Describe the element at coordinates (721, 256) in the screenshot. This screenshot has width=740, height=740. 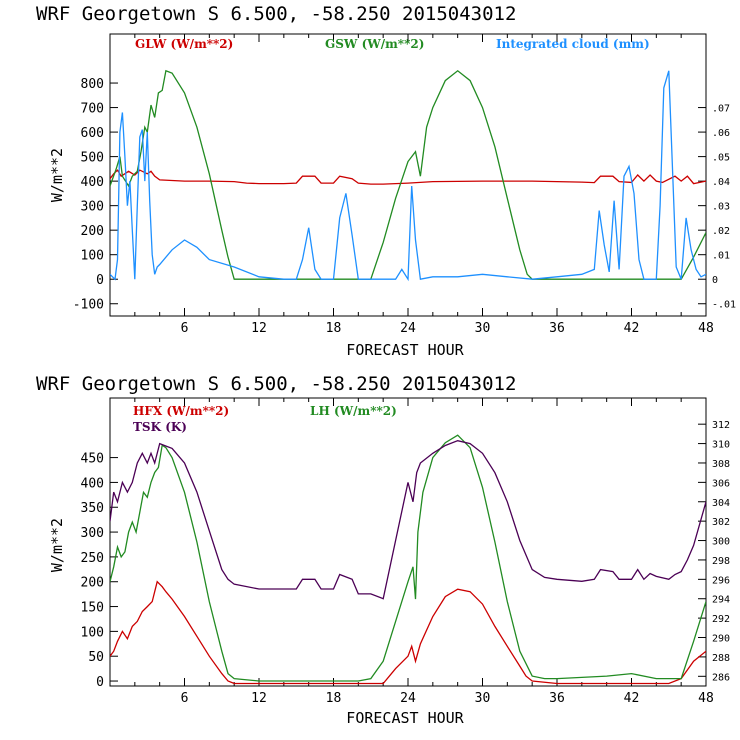
I see `y2-tick-label: .01` at that location.